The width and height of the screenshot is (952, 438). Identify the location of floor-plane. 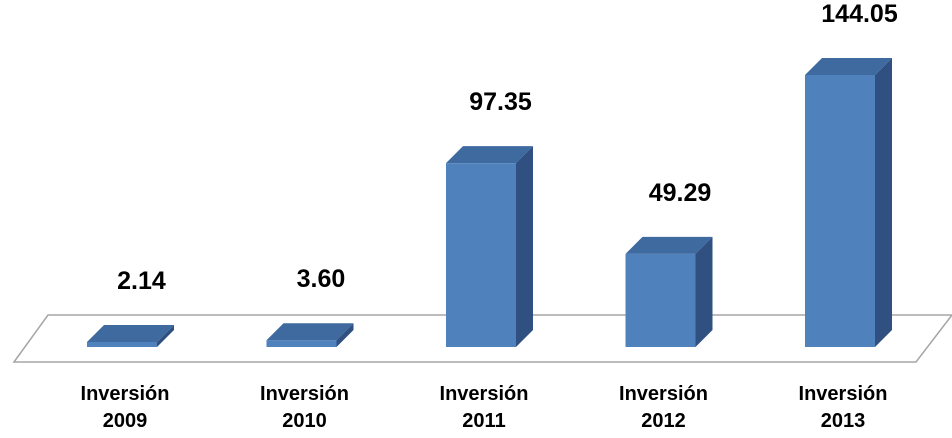
(482, 338).